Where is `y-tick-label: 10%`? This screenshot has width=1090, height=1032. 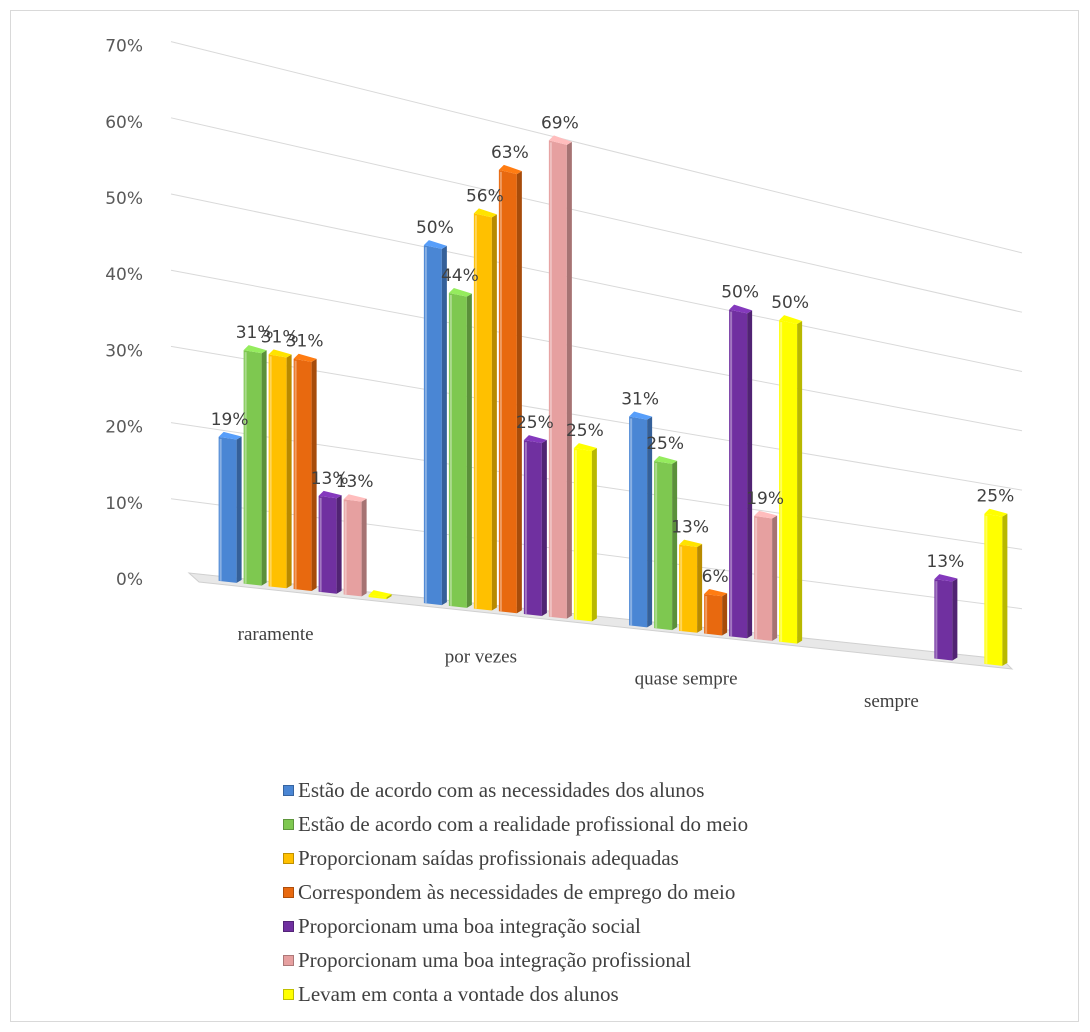 y-tick-label: 10% is located at coordinates (124, 504).